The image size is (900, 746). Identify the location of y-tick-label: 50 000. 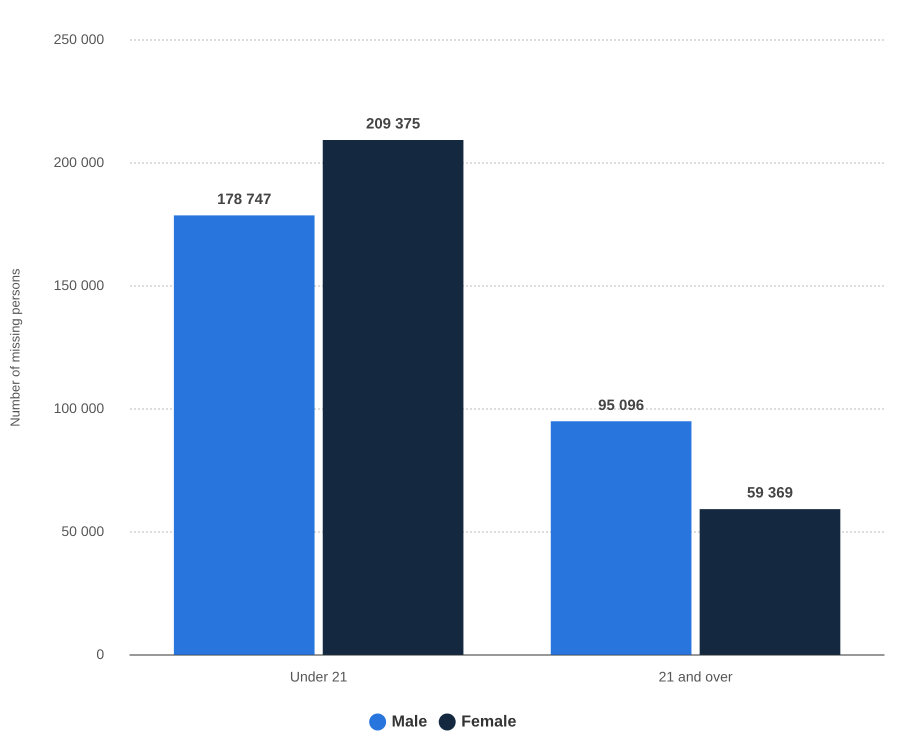
(82, 531).